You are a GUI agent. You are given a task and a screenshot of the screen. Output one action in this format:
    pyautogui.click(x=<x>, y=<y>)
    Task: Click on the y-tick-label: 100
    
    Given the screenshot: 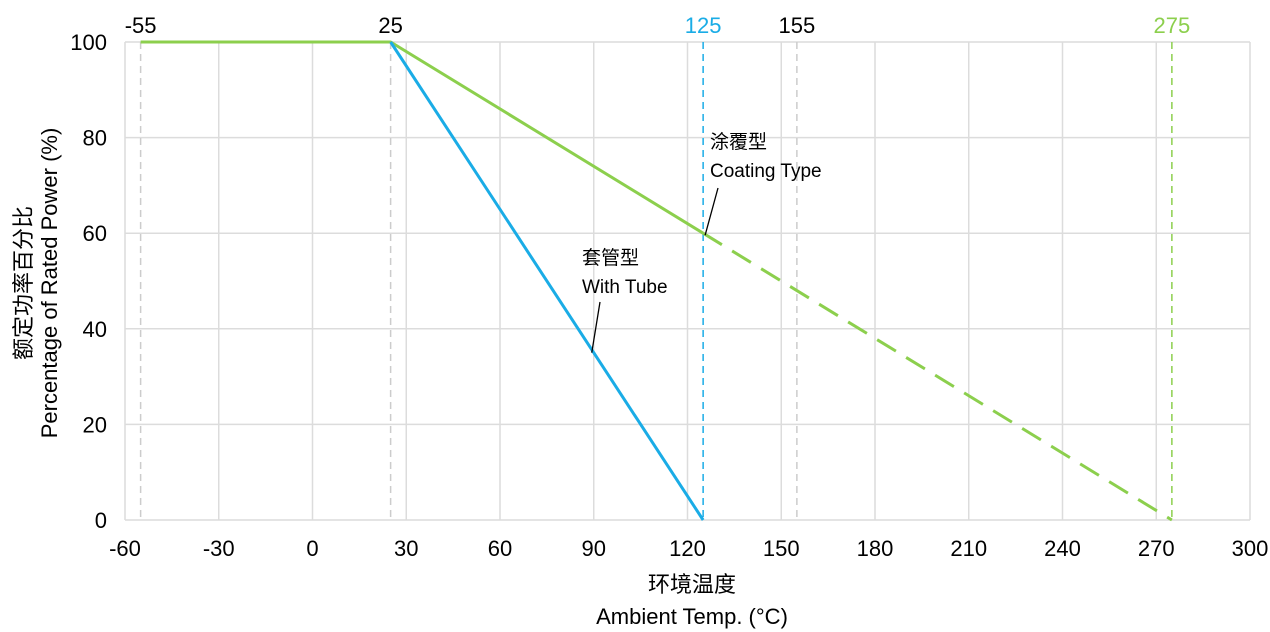 What is the action you would take?
    pyautogui.click(x=88, y=42)
    